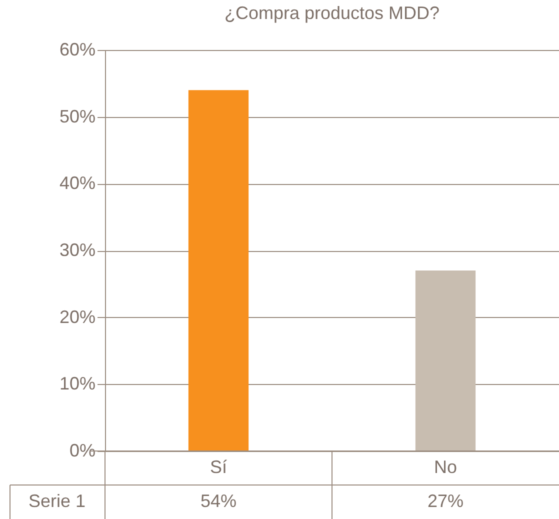 This screenshot has width=559, height=519. I want to click on data-label: 27%, so click(445, 501).